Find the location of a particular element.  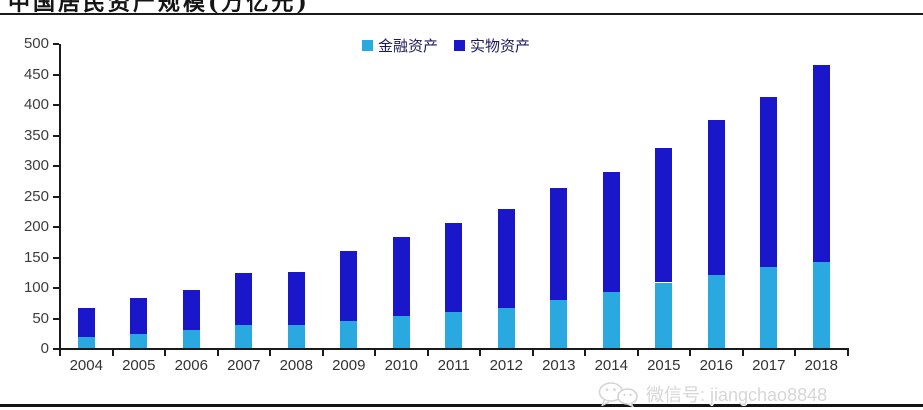

legend-label: 实物资产 is located at coordinates (500, 46).